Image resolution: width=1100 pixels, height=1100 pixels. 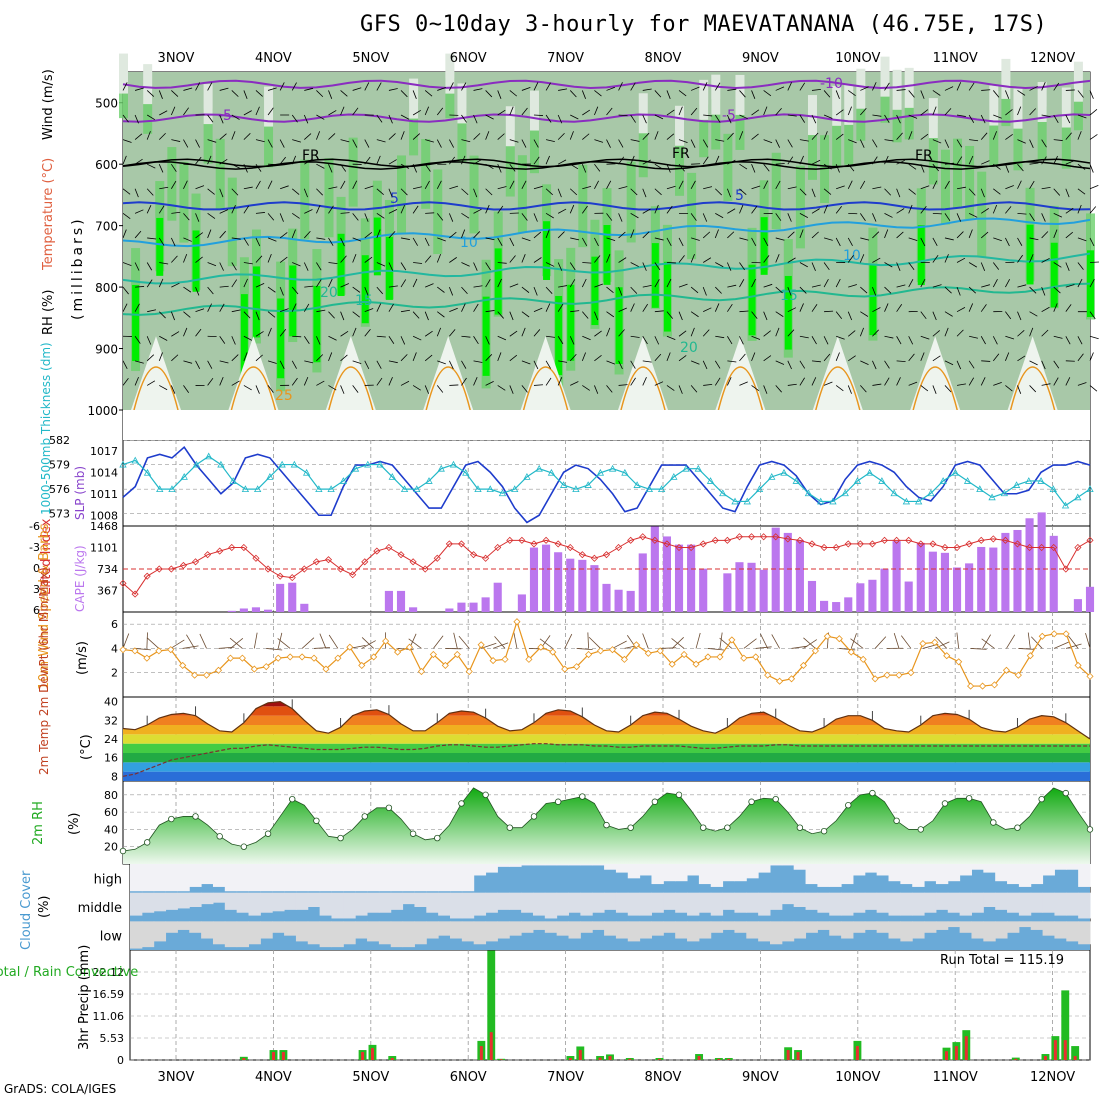 What do you see at coordinates (104, 515) in the screenshot?
I see `slp-tick-label: 1008` at bounding box center [104, 515].